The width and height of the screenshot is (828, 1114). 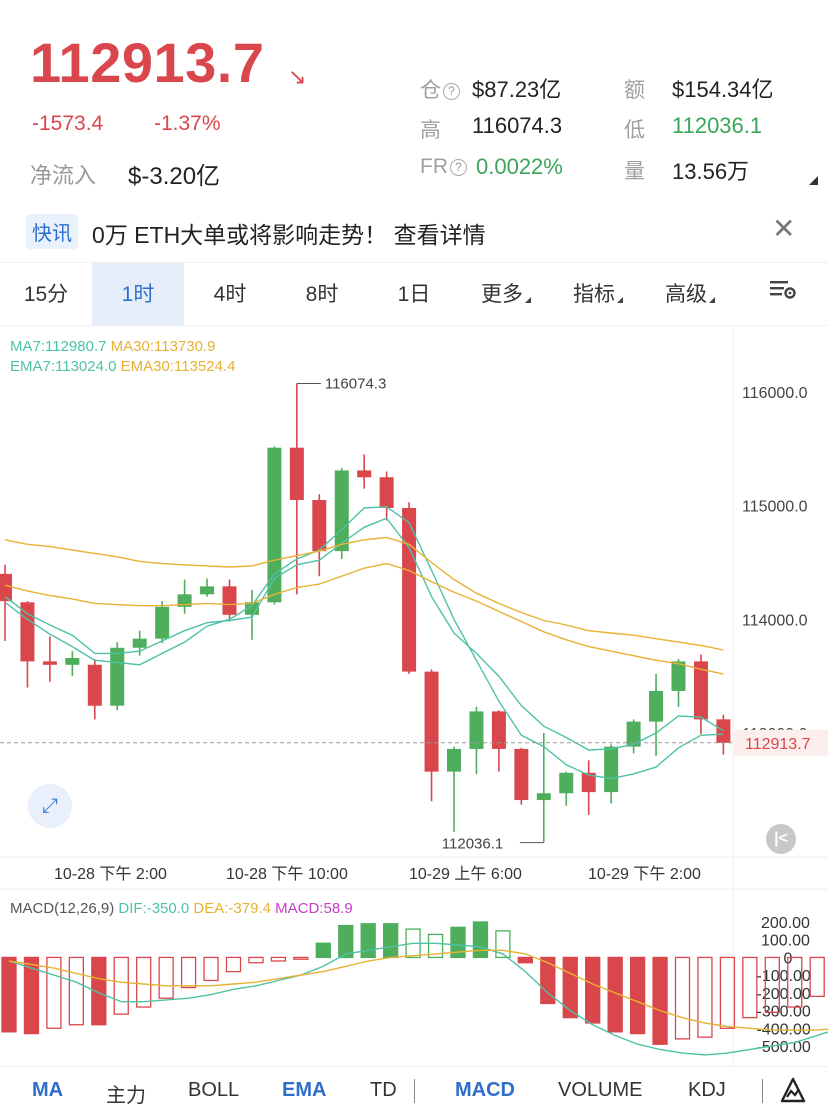 I want to click on indicator-ma: MA, so click(x=48, y=1090).